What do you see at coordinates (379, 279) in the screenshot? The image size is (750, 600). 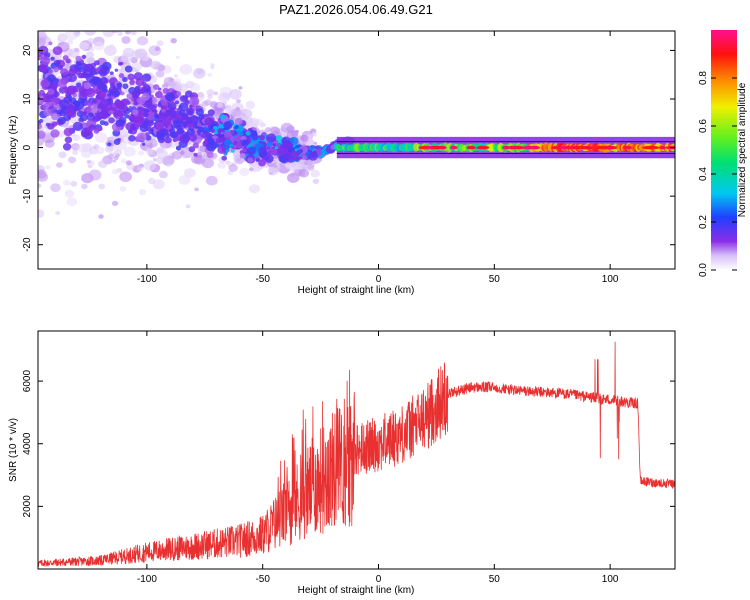 I see `x-tick-label: 0` at bounding box center [379, 279].